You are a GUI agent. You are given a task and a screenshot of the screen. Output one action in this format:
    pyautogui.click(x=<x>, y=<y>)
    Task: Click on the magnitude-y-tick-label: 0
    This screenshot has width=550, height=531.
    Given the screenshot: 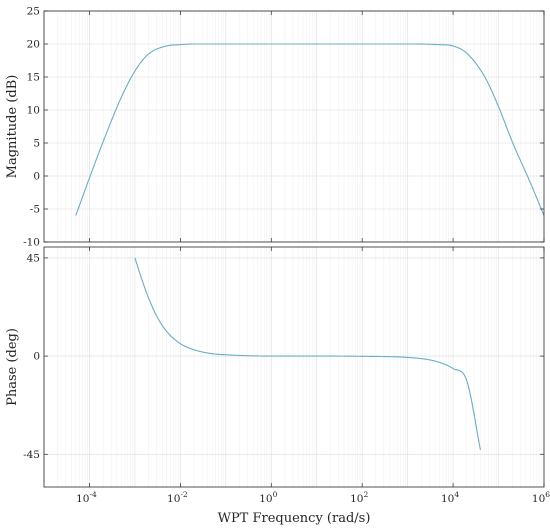 What is the action you would take?
    pyautogui.click(x=36, y=177)
    